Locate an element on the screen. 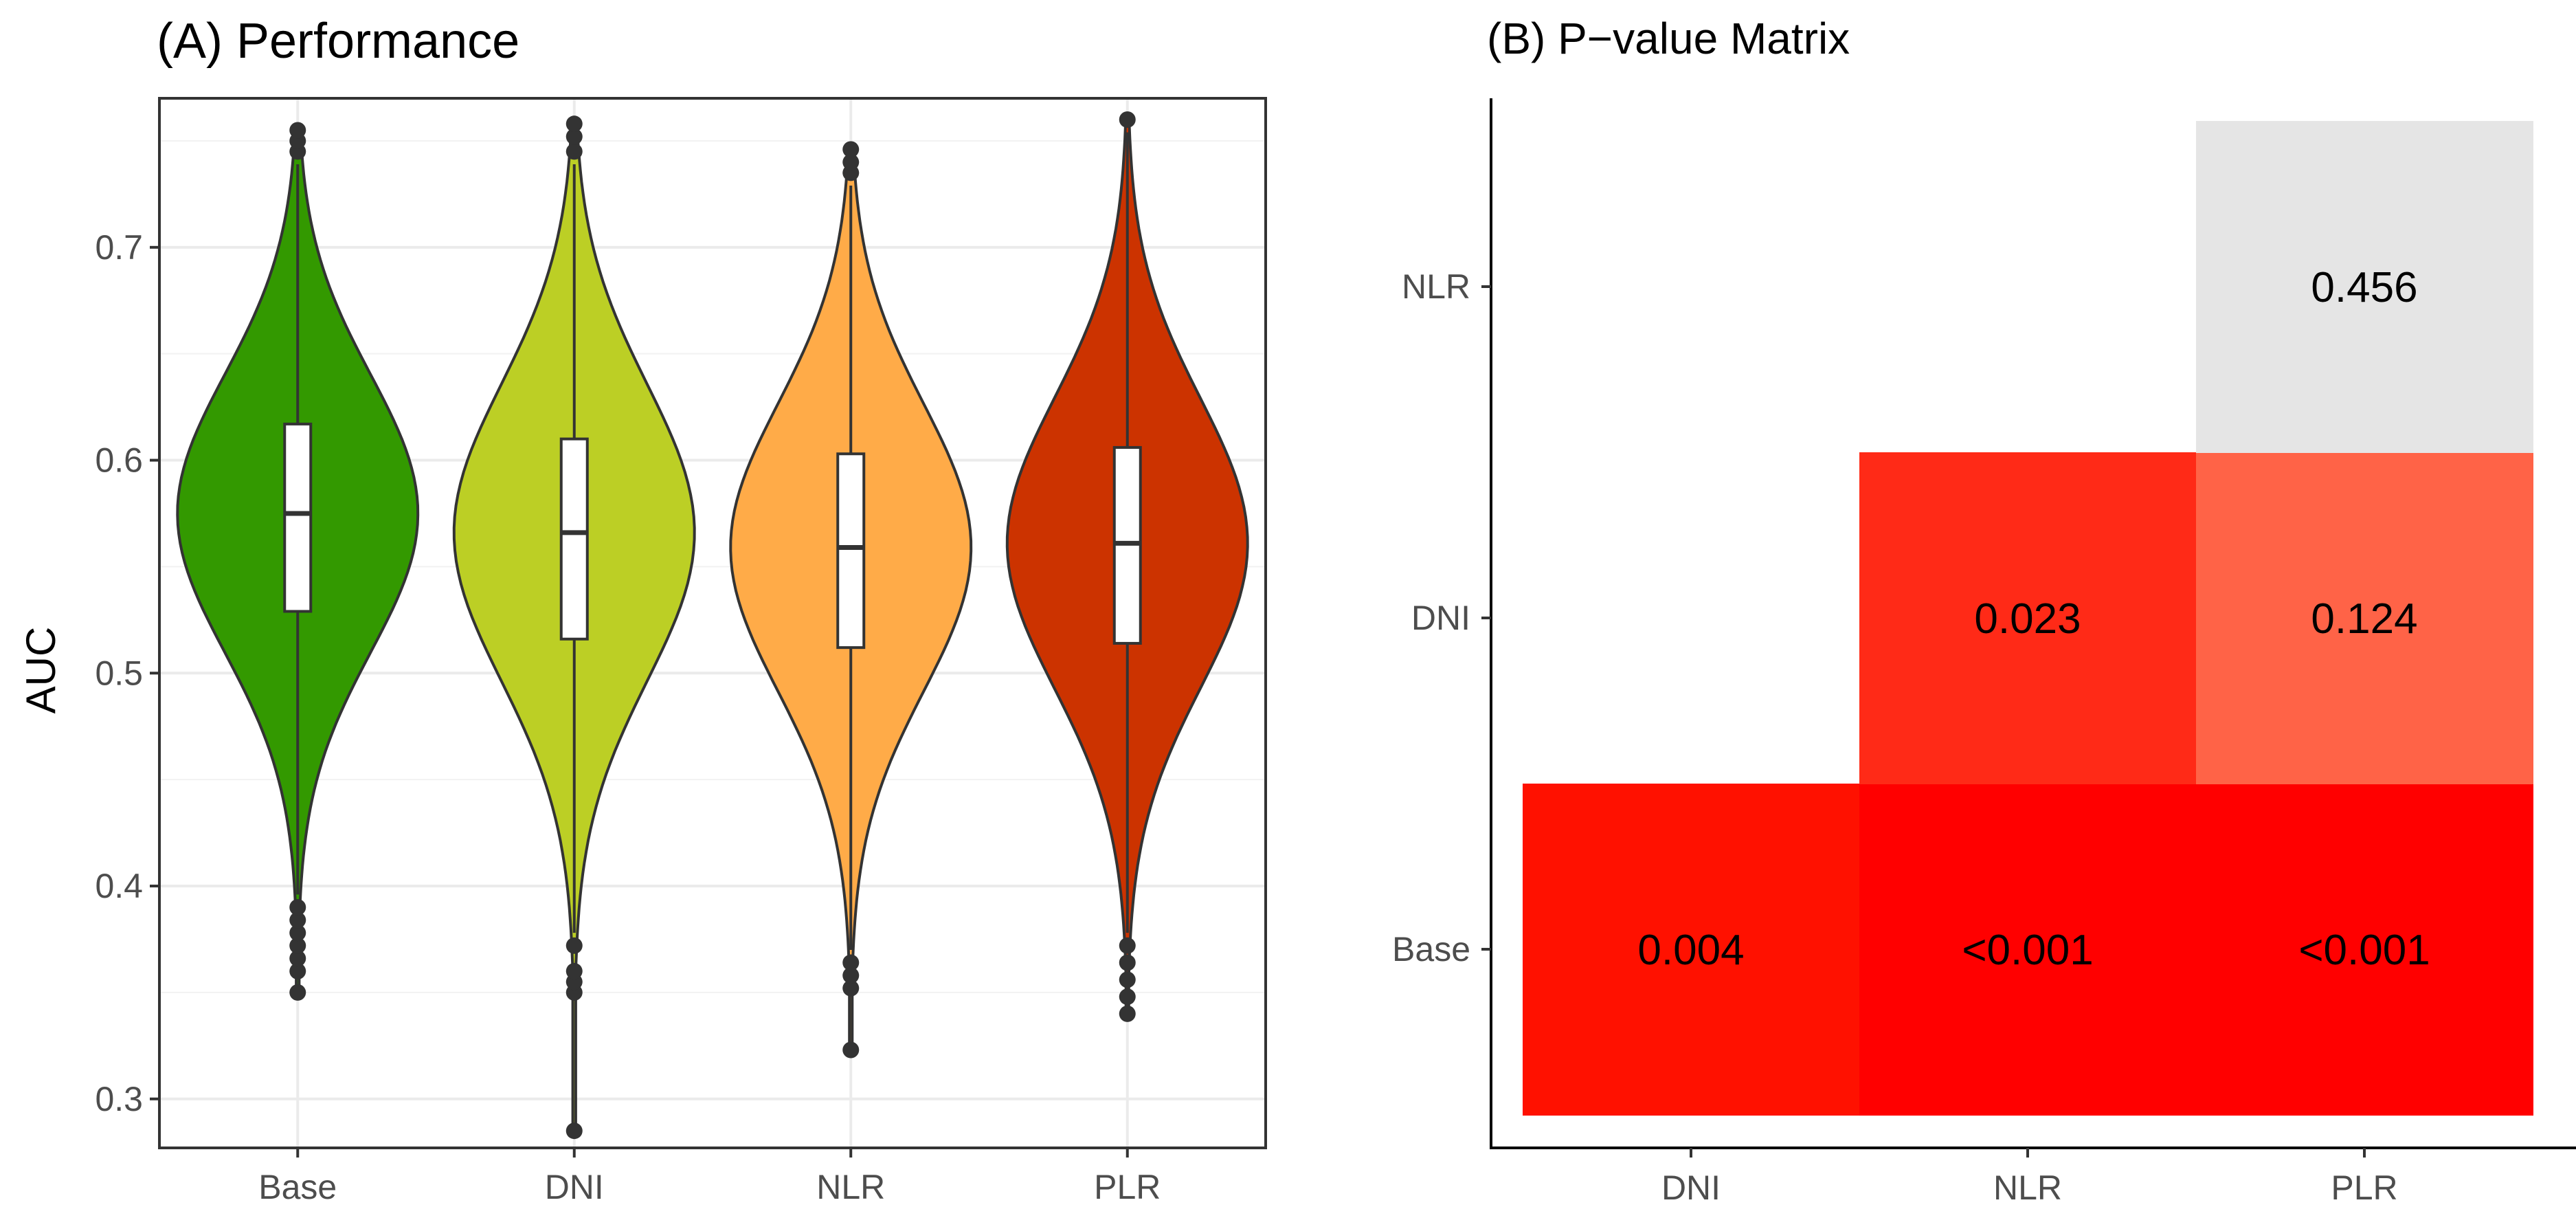 The width and height of the screenshot is (2576, 1218). y-tick-label: 0.6 is located at coordinates (119, 460).